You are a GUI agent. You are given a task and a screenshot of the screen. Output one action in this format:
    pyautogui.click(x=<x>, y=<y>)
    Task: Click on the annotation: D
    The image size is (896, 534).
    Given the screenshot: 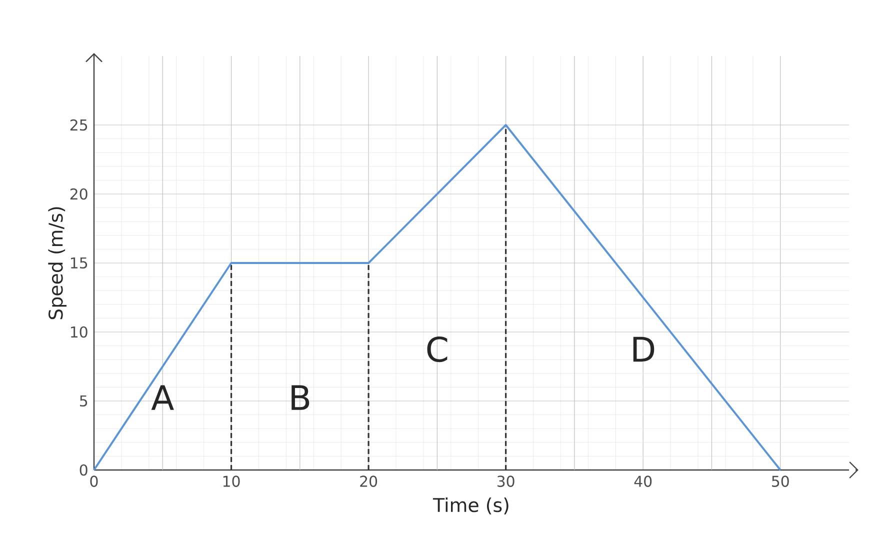 What is the action you would take?
    pyautogui.click(x=643, y=349)
    